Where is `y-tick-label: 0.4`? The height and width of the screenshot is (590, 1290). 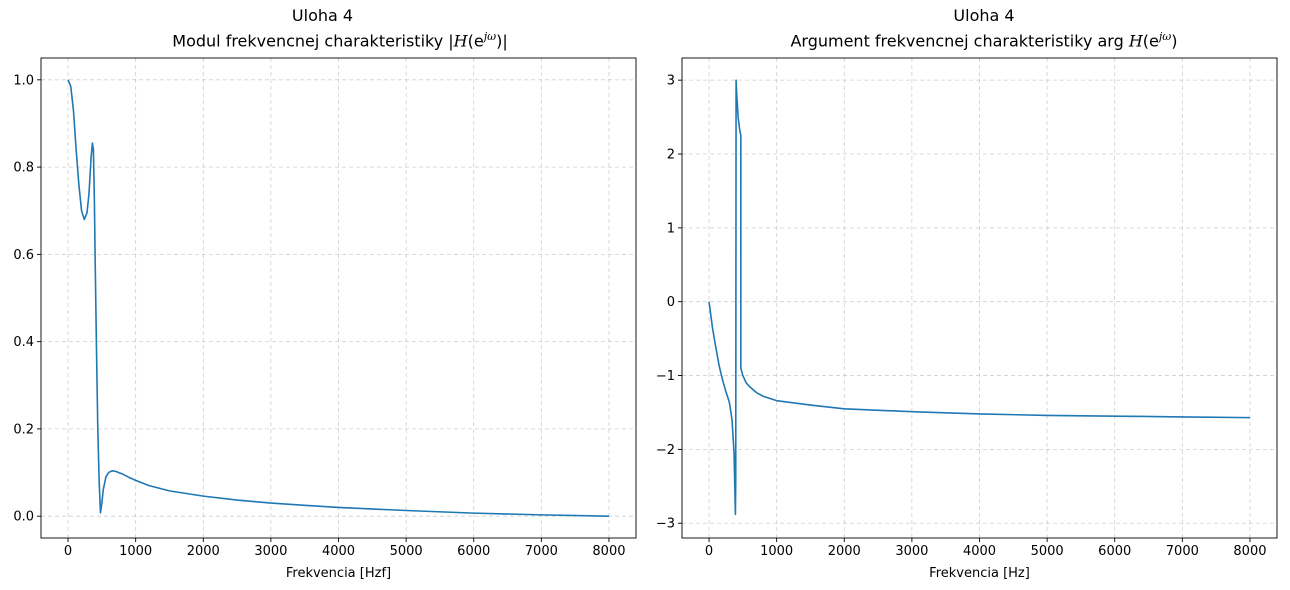
y-tick-label: 0.4 is located at coordinates (23, 342).